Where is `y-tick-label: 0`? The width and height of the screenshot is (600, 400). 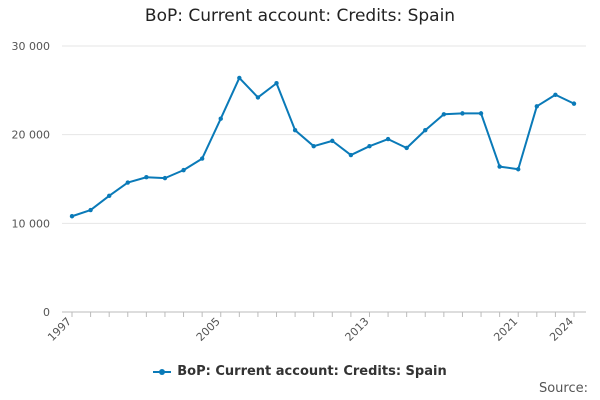
y-tick-label: 0 is located at coordinates (46, 312).